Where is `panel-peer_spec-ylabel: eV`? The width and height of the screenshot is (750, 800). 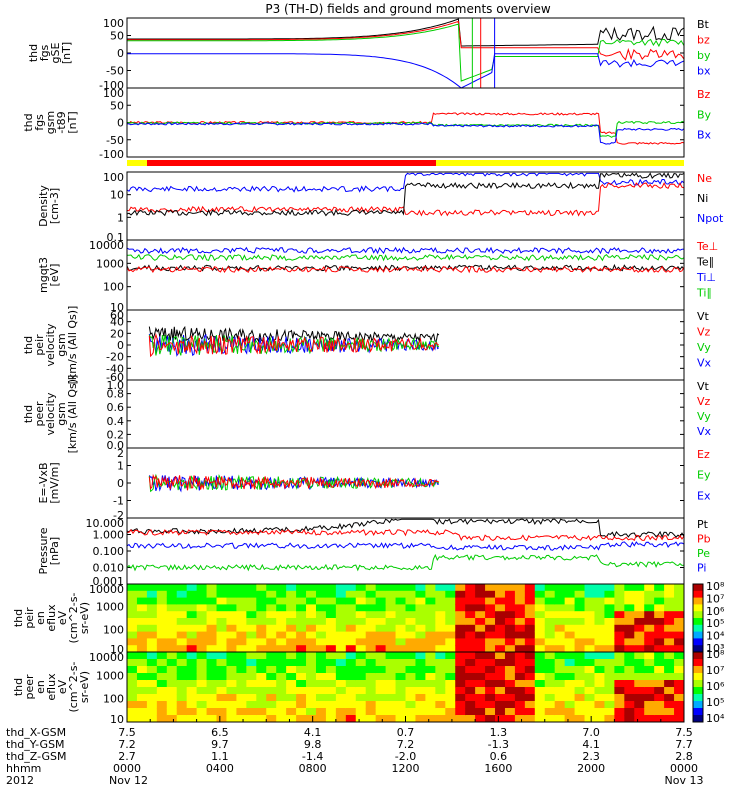
panel-peer_spec-ylabel: eV is located at coordinates (62, 686).